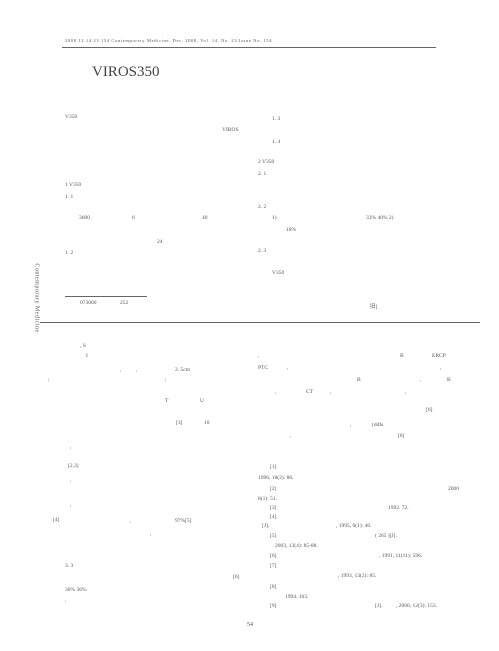  Describe the element at coordinates (267, 499) in the screenshot. I see `reference-text: 8(1): 51.` at that location.